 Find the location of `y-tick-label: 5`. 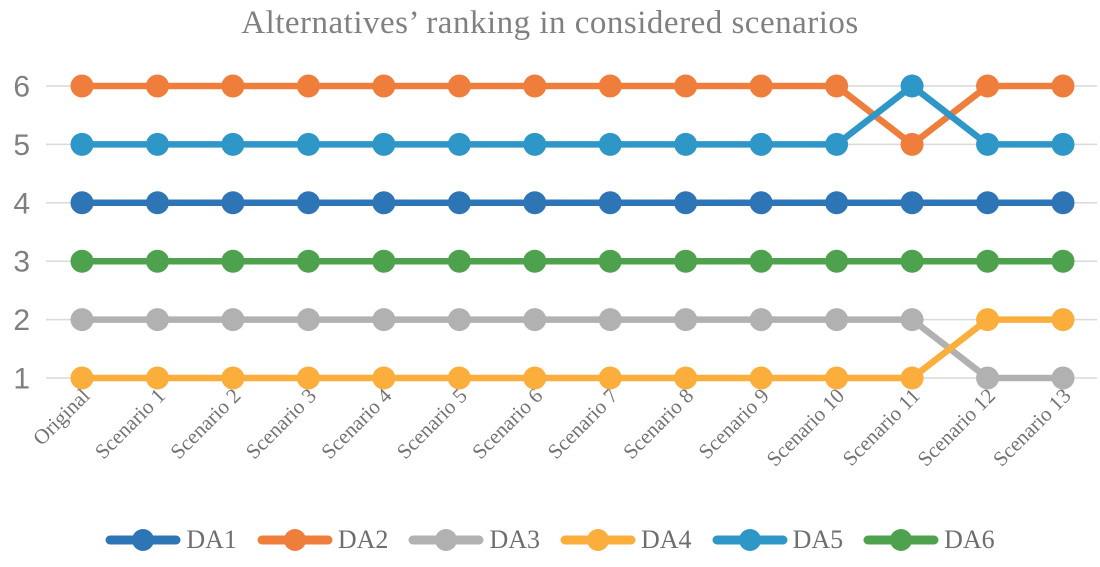

y-tick-label: 5 is located at coordinates (21, 145).